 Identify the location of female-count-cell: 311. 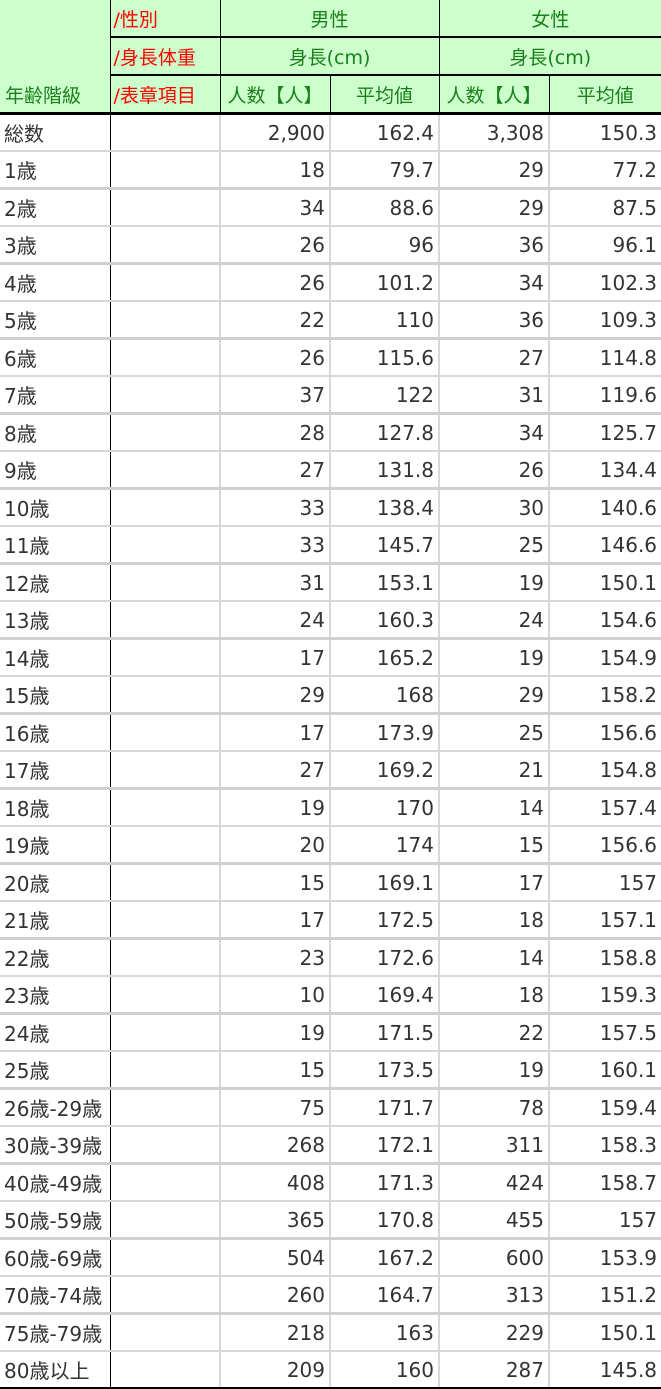
(494, 1145).